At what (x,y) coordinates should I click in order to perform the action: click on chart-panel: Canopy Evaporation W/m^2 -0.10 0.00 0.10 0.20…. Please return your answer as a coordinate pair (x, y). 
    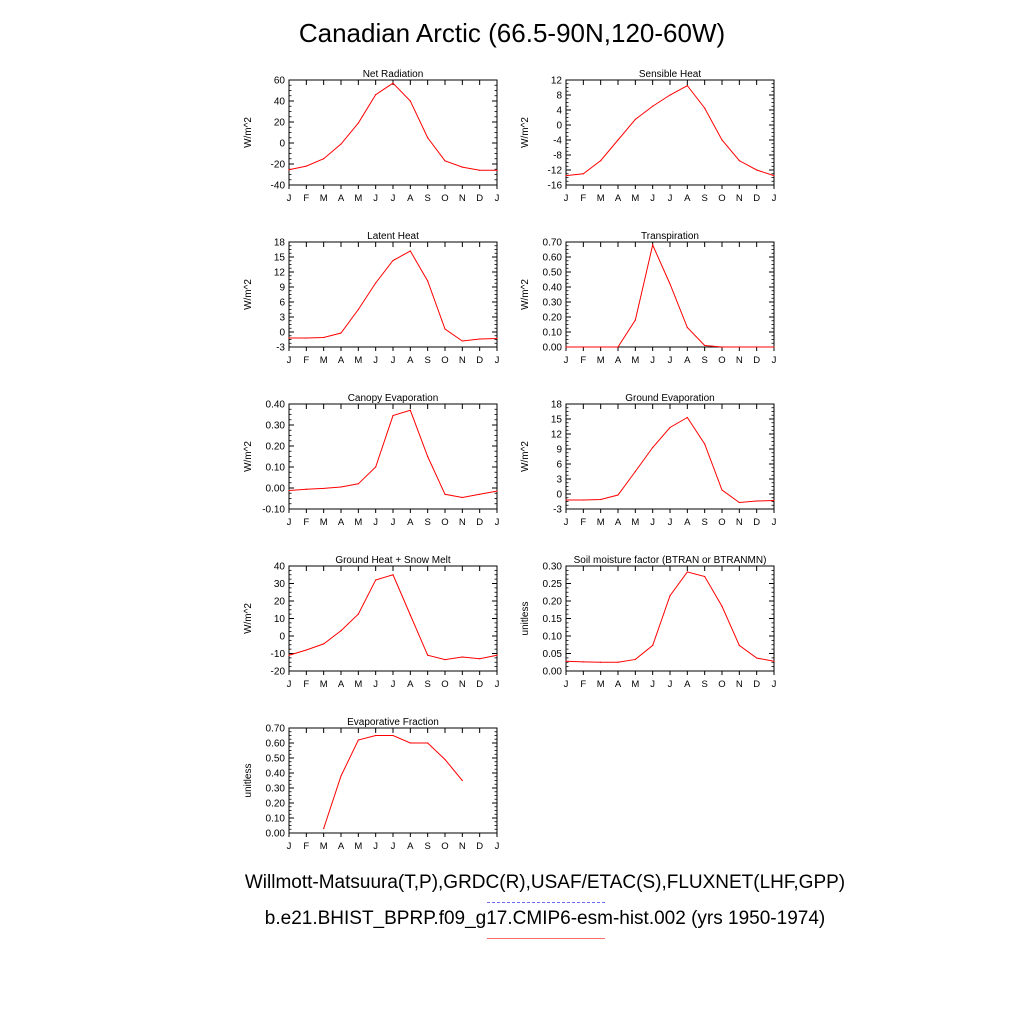
    Looking at the image, I should click on (371, 460).